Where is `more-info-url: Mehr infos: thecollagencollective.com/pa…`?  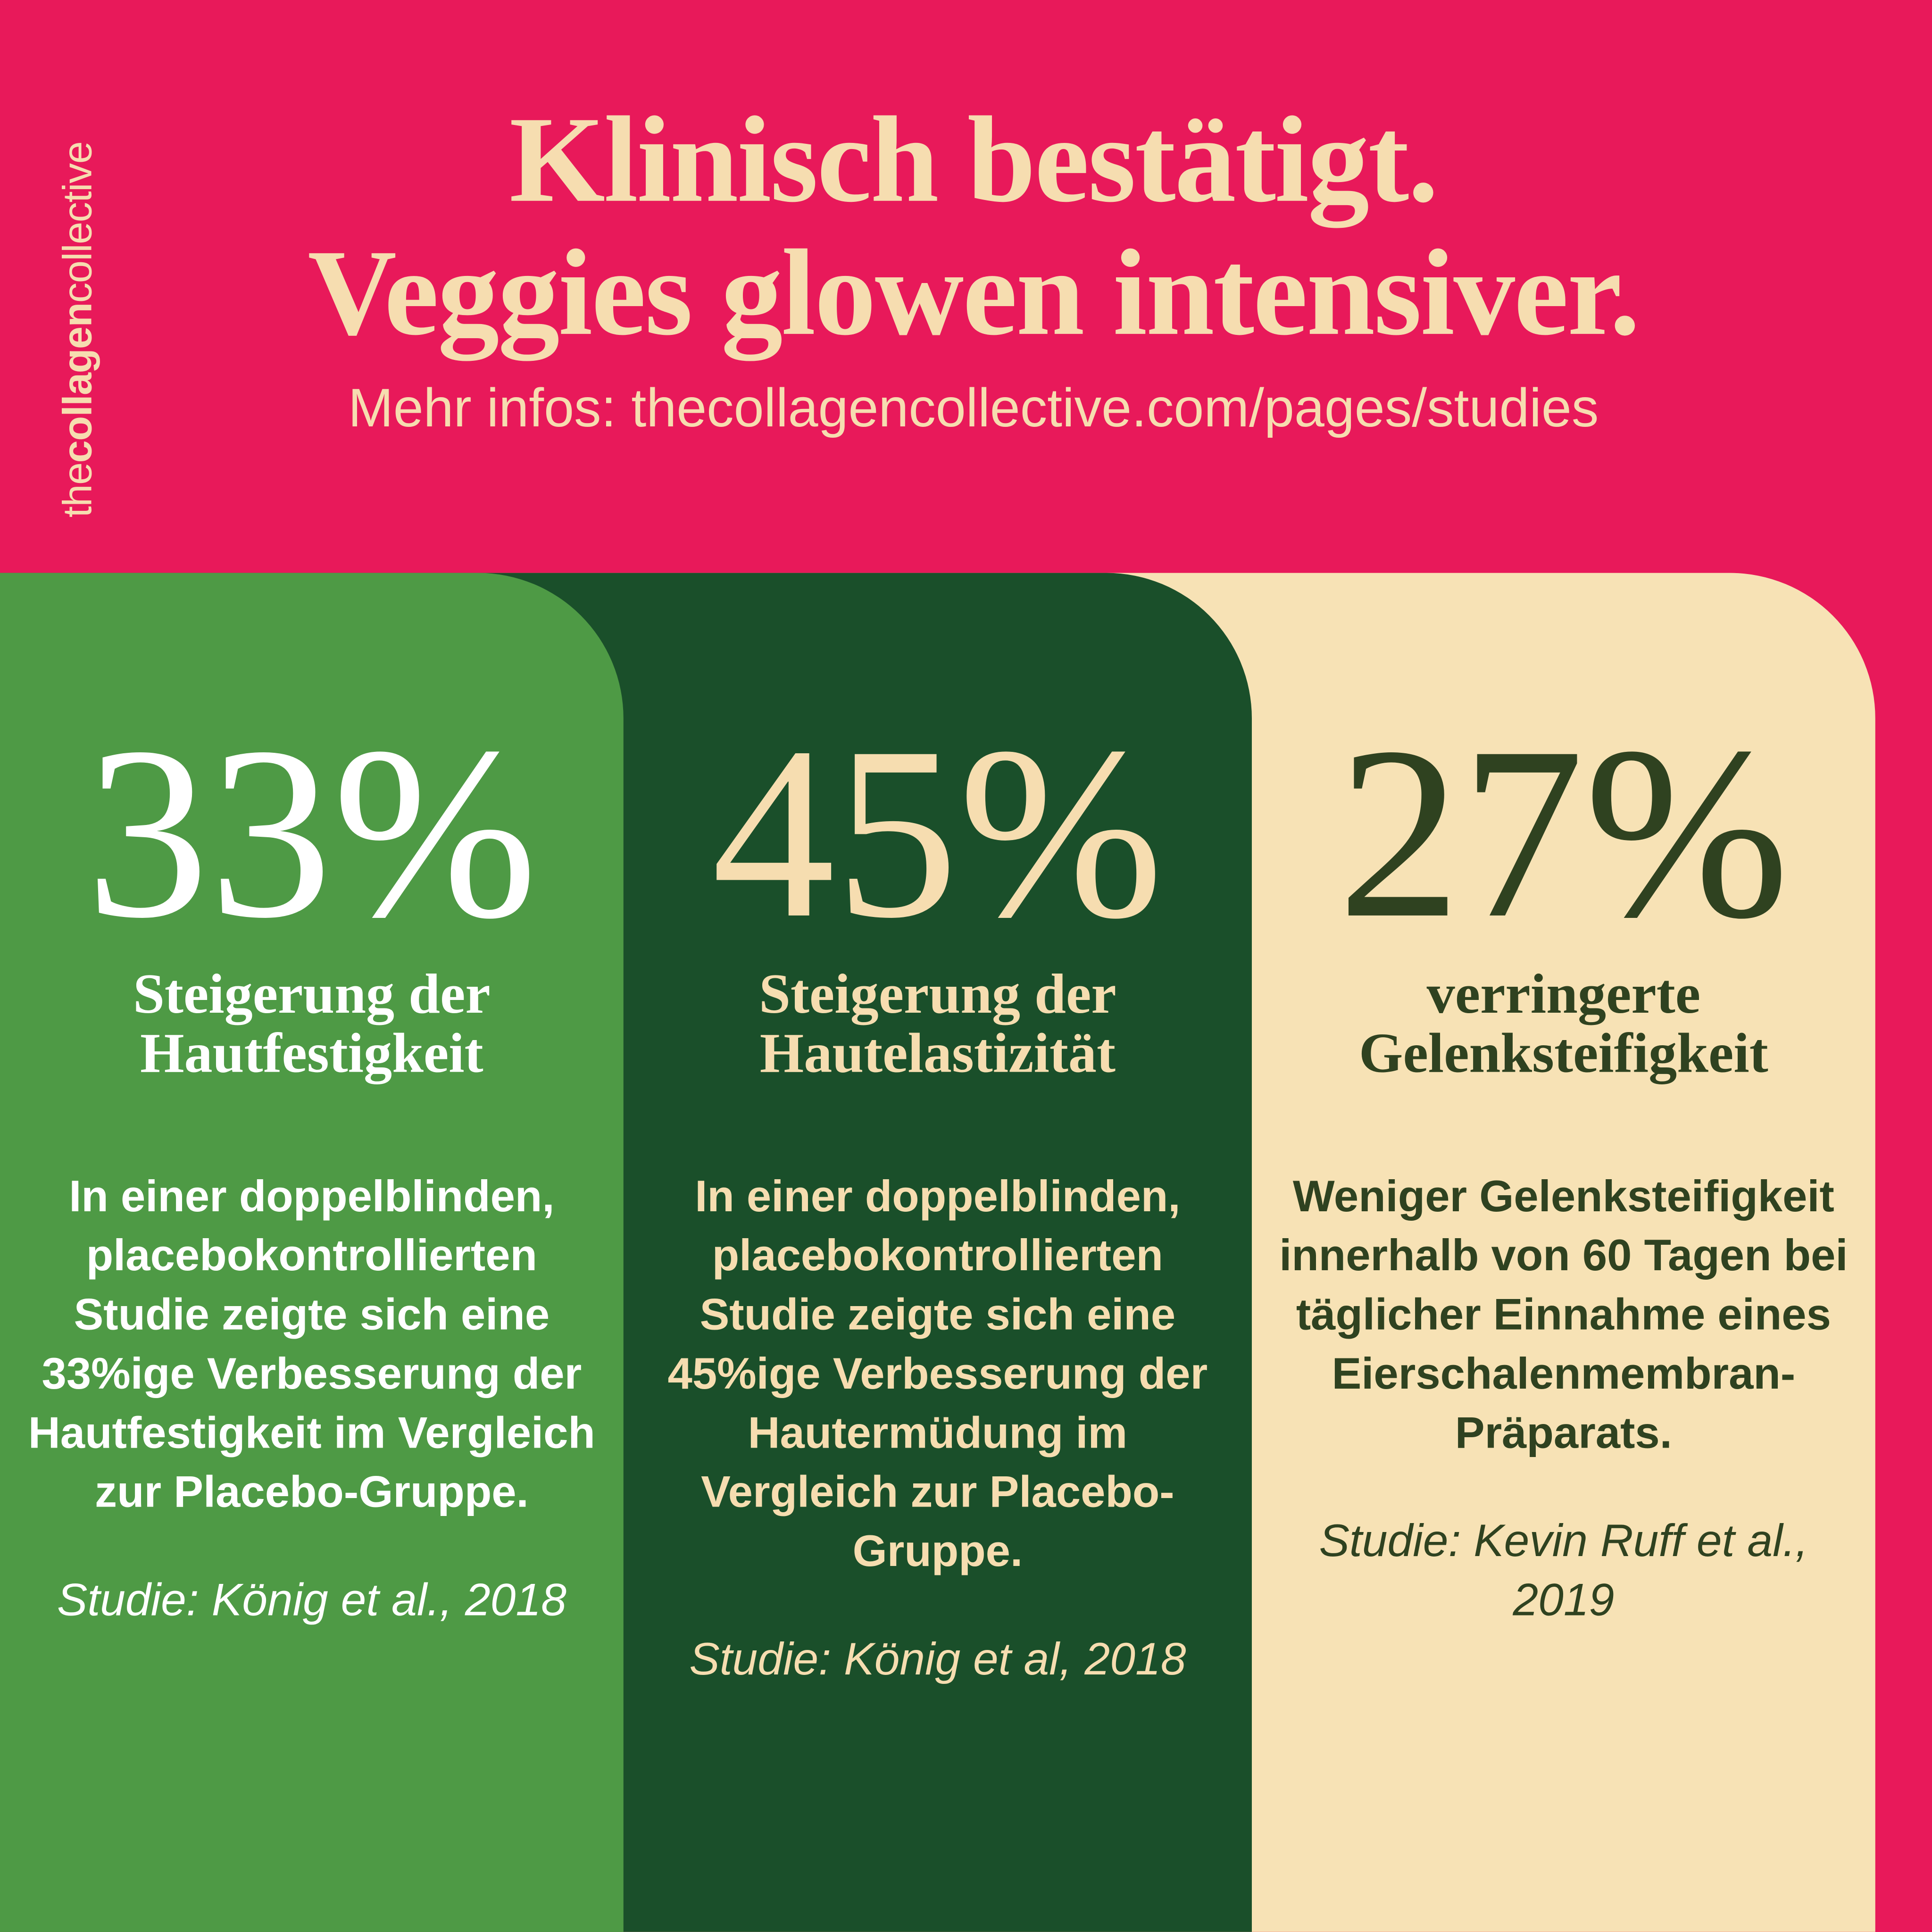 more-info-url: Mehr infos: thecollagencollective.com/pa… is located at coordinates (974, 409).